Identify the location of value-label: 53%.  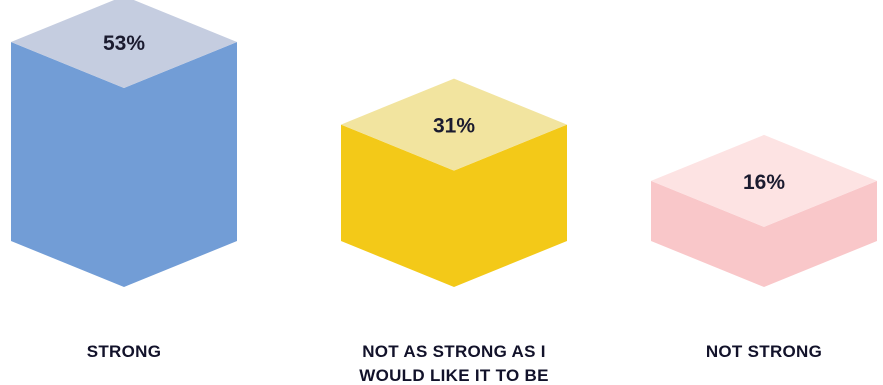
(124, 43).